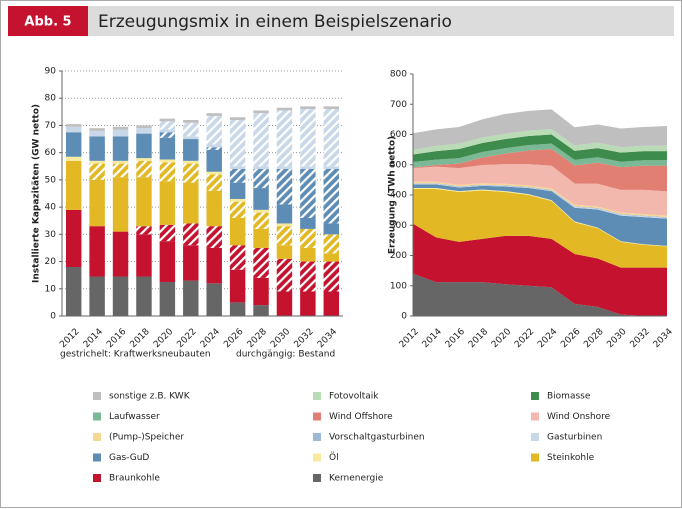 This screenshot has width=682, height=509. Describe the element at coordinates (51, 99) in the screenshot. I see `y-tick-label: 80` at that location.